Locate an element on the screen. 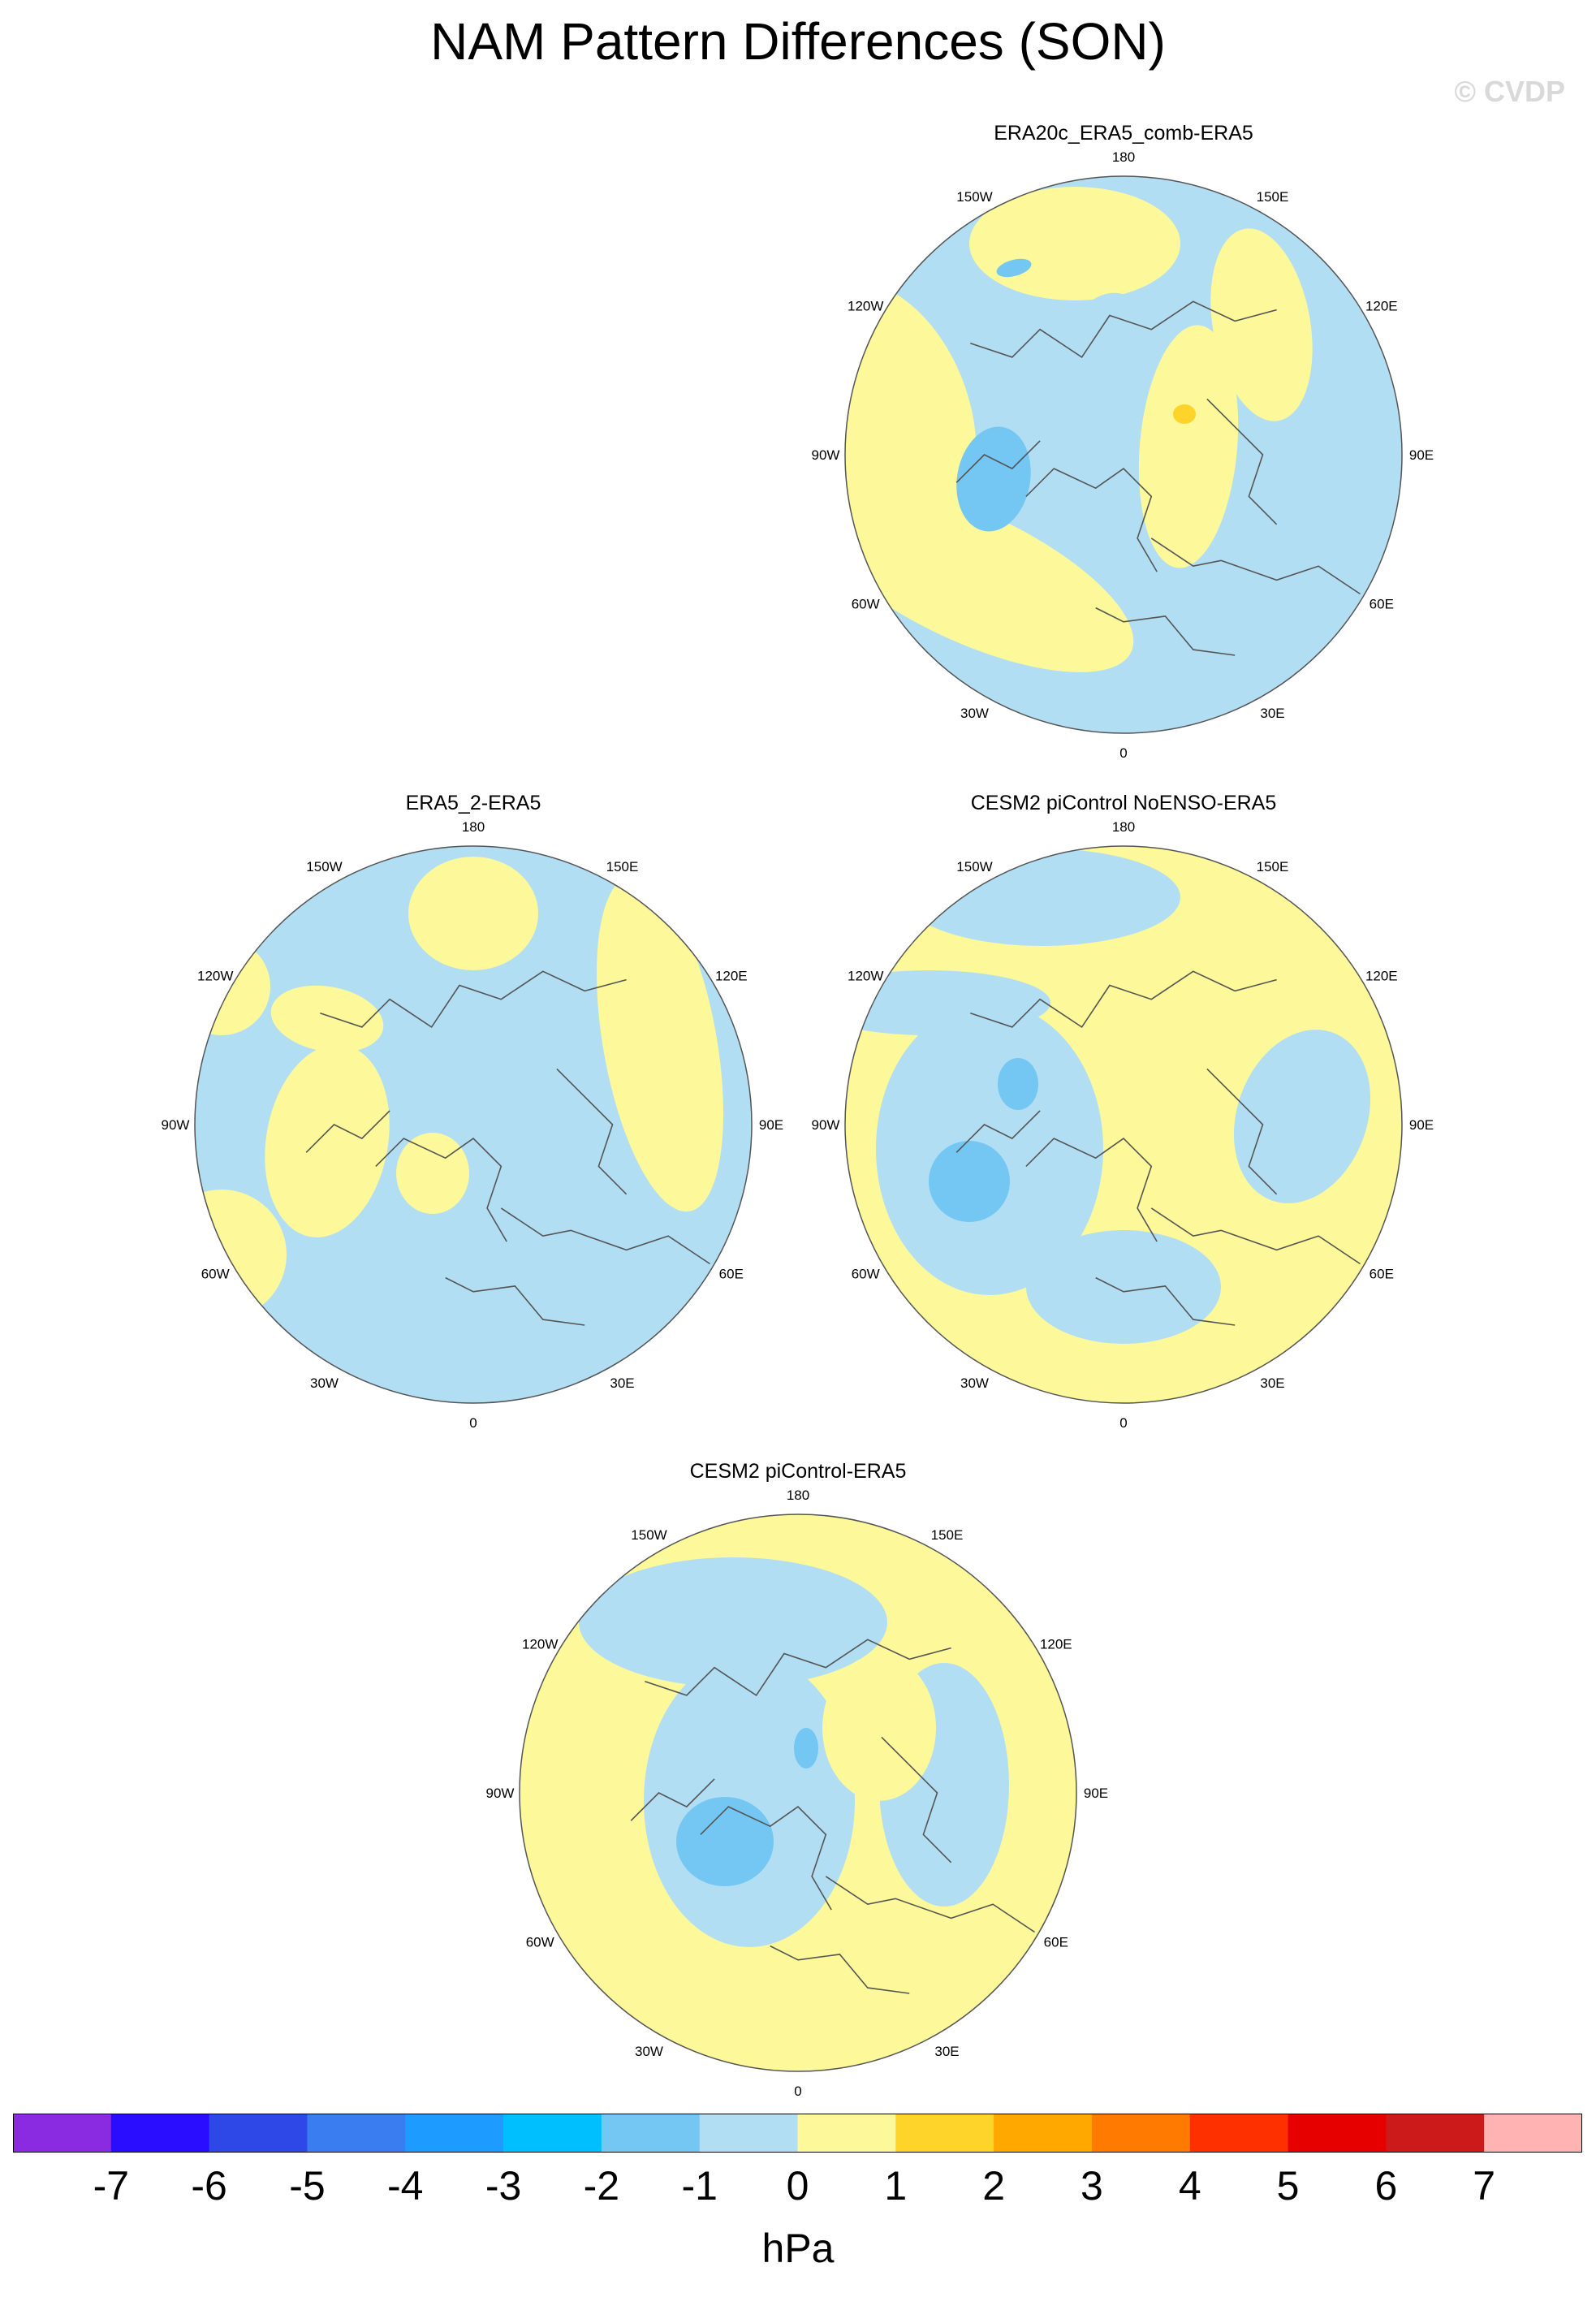 Image resolution: width=1596 pixels, height=2306 pixels. colorbar-tick-label: 5 is located at coordinates (1288, 2185).